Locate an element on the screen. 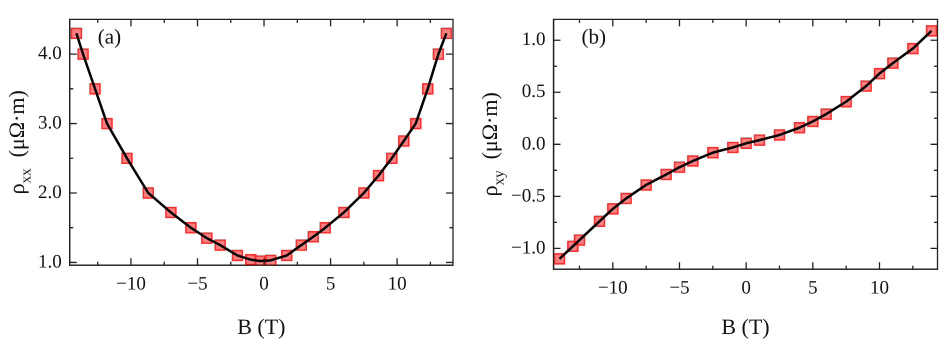 This screenshot has height=342, width=946. annotation: (b) is located at coordinates (593, 36).